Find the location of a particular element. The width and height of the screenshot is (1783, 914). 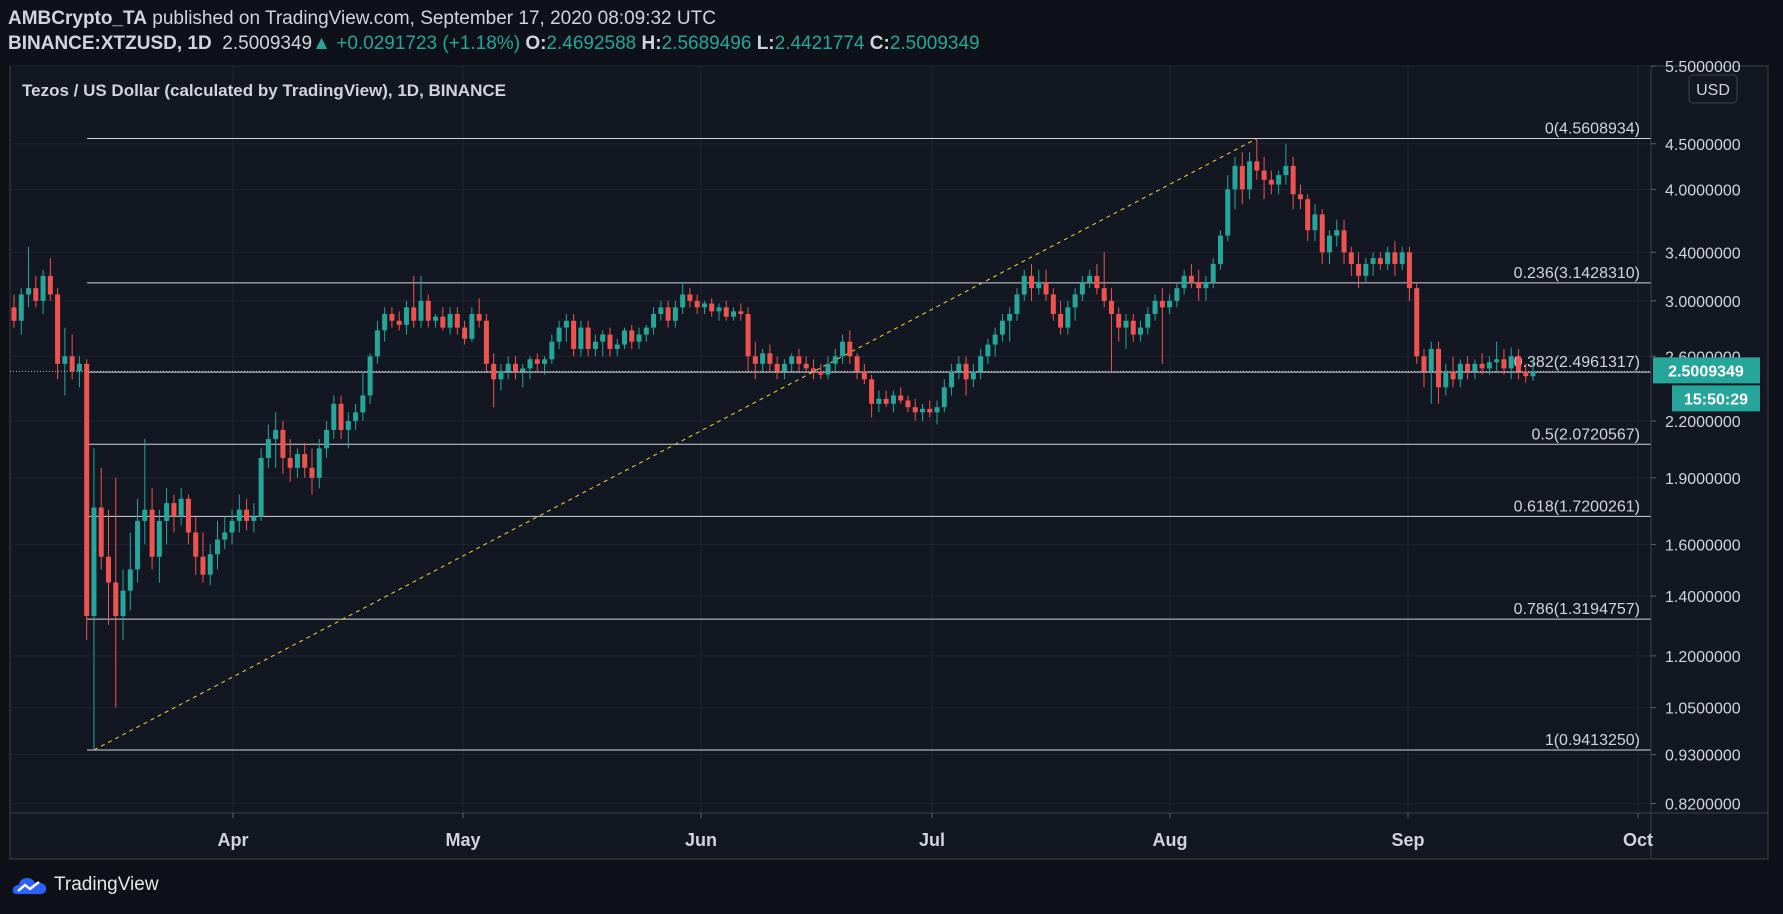

tradingview-footer: TradingView is located at coordinates (85, 885).